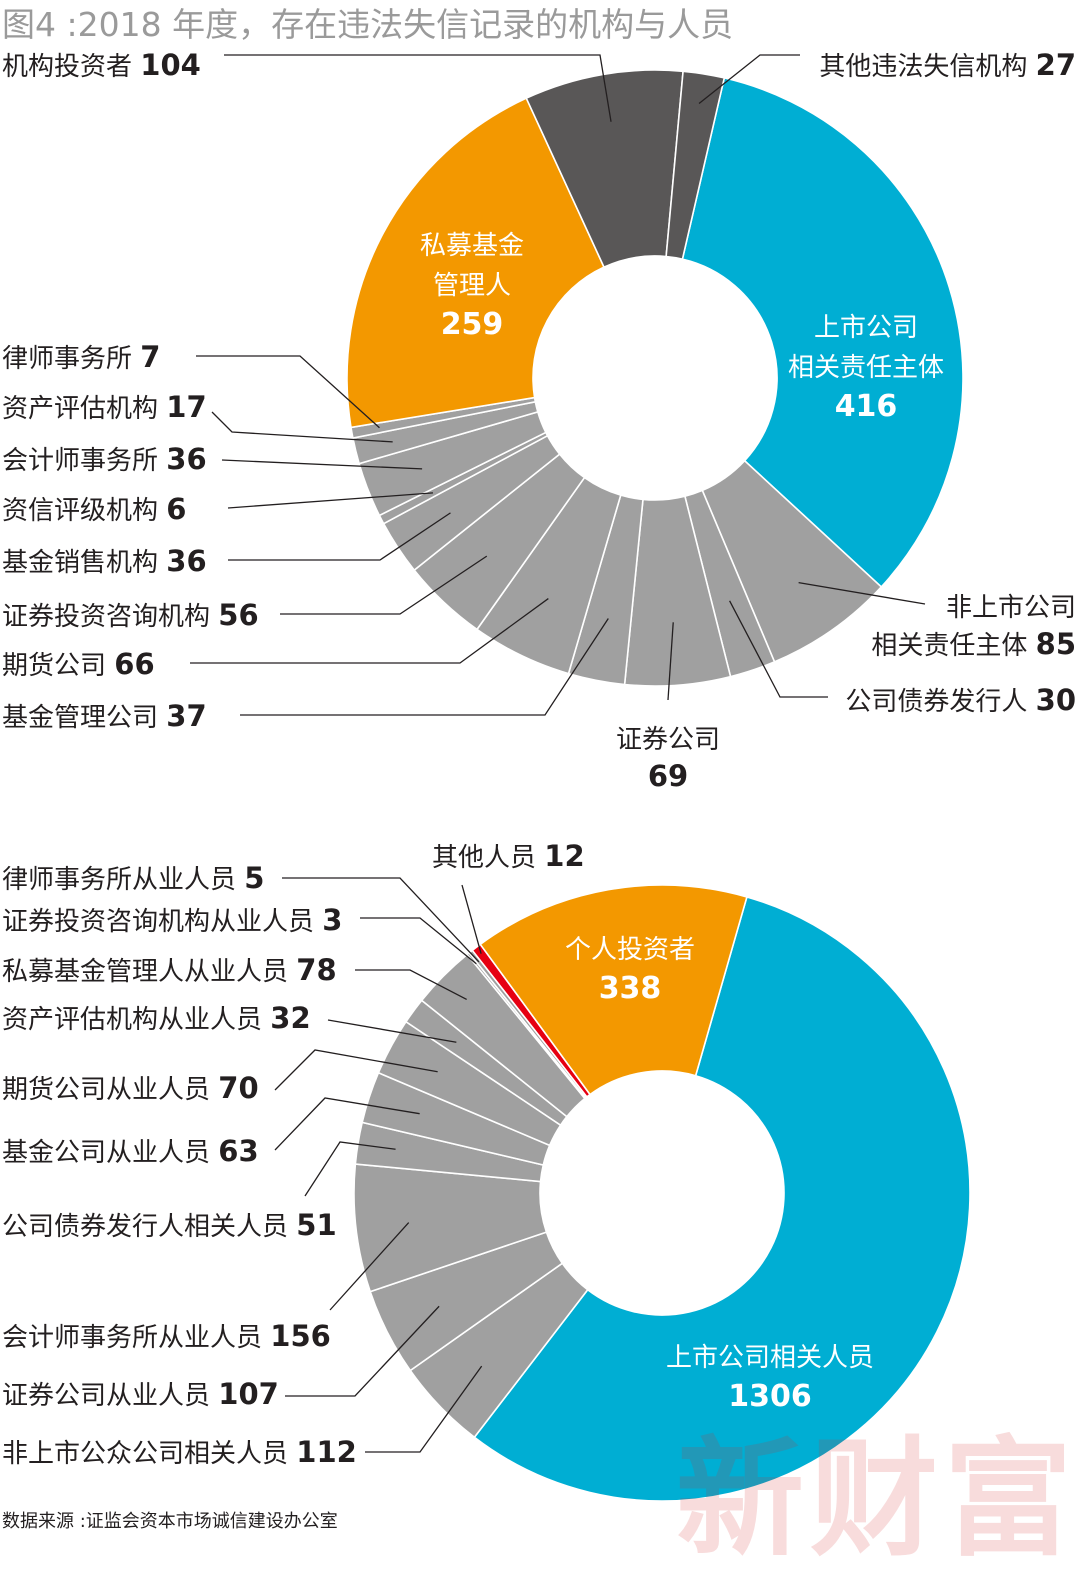 This screenshot has height=1580, width=1080. Describe the element at coordinates (170, 1521) in the screenshot. I see `data-source-note: 数据来源 :证监会资本市场诚信建设办公室` at that location.